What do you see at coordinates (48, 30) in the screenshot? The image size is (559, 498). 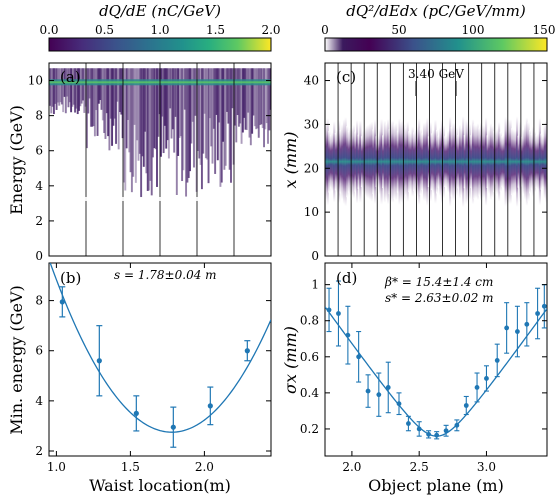 I see `colorbar-a-tick: 0.0` at bounding box center [48, 30].